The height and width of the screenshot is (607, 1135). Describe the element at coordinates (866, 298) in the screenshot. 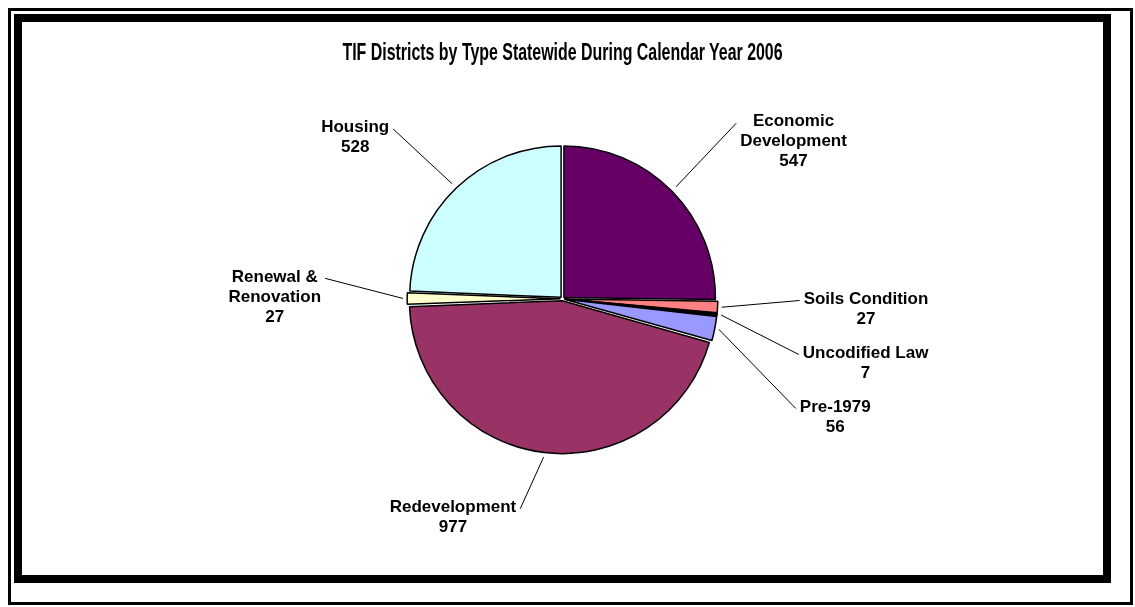

I see `slice-label: Soils Condition` at that location.